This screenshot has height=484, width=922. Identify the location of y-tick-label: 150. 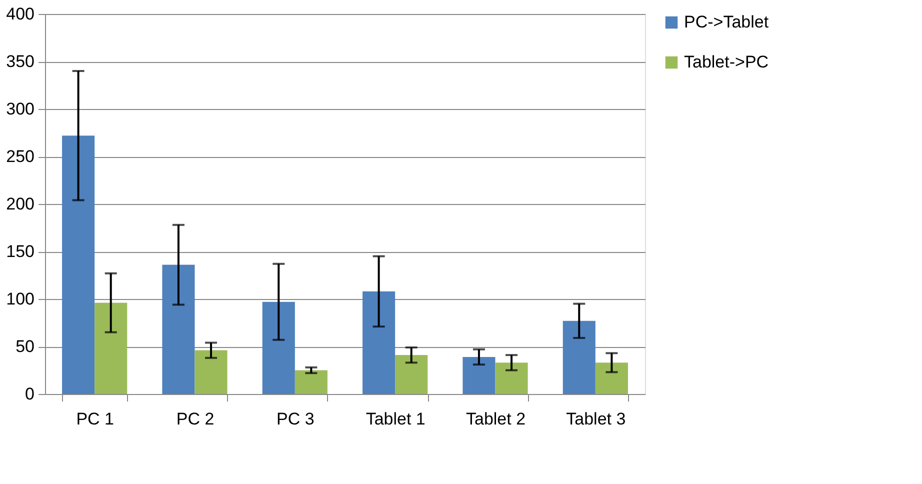
(20, 251).